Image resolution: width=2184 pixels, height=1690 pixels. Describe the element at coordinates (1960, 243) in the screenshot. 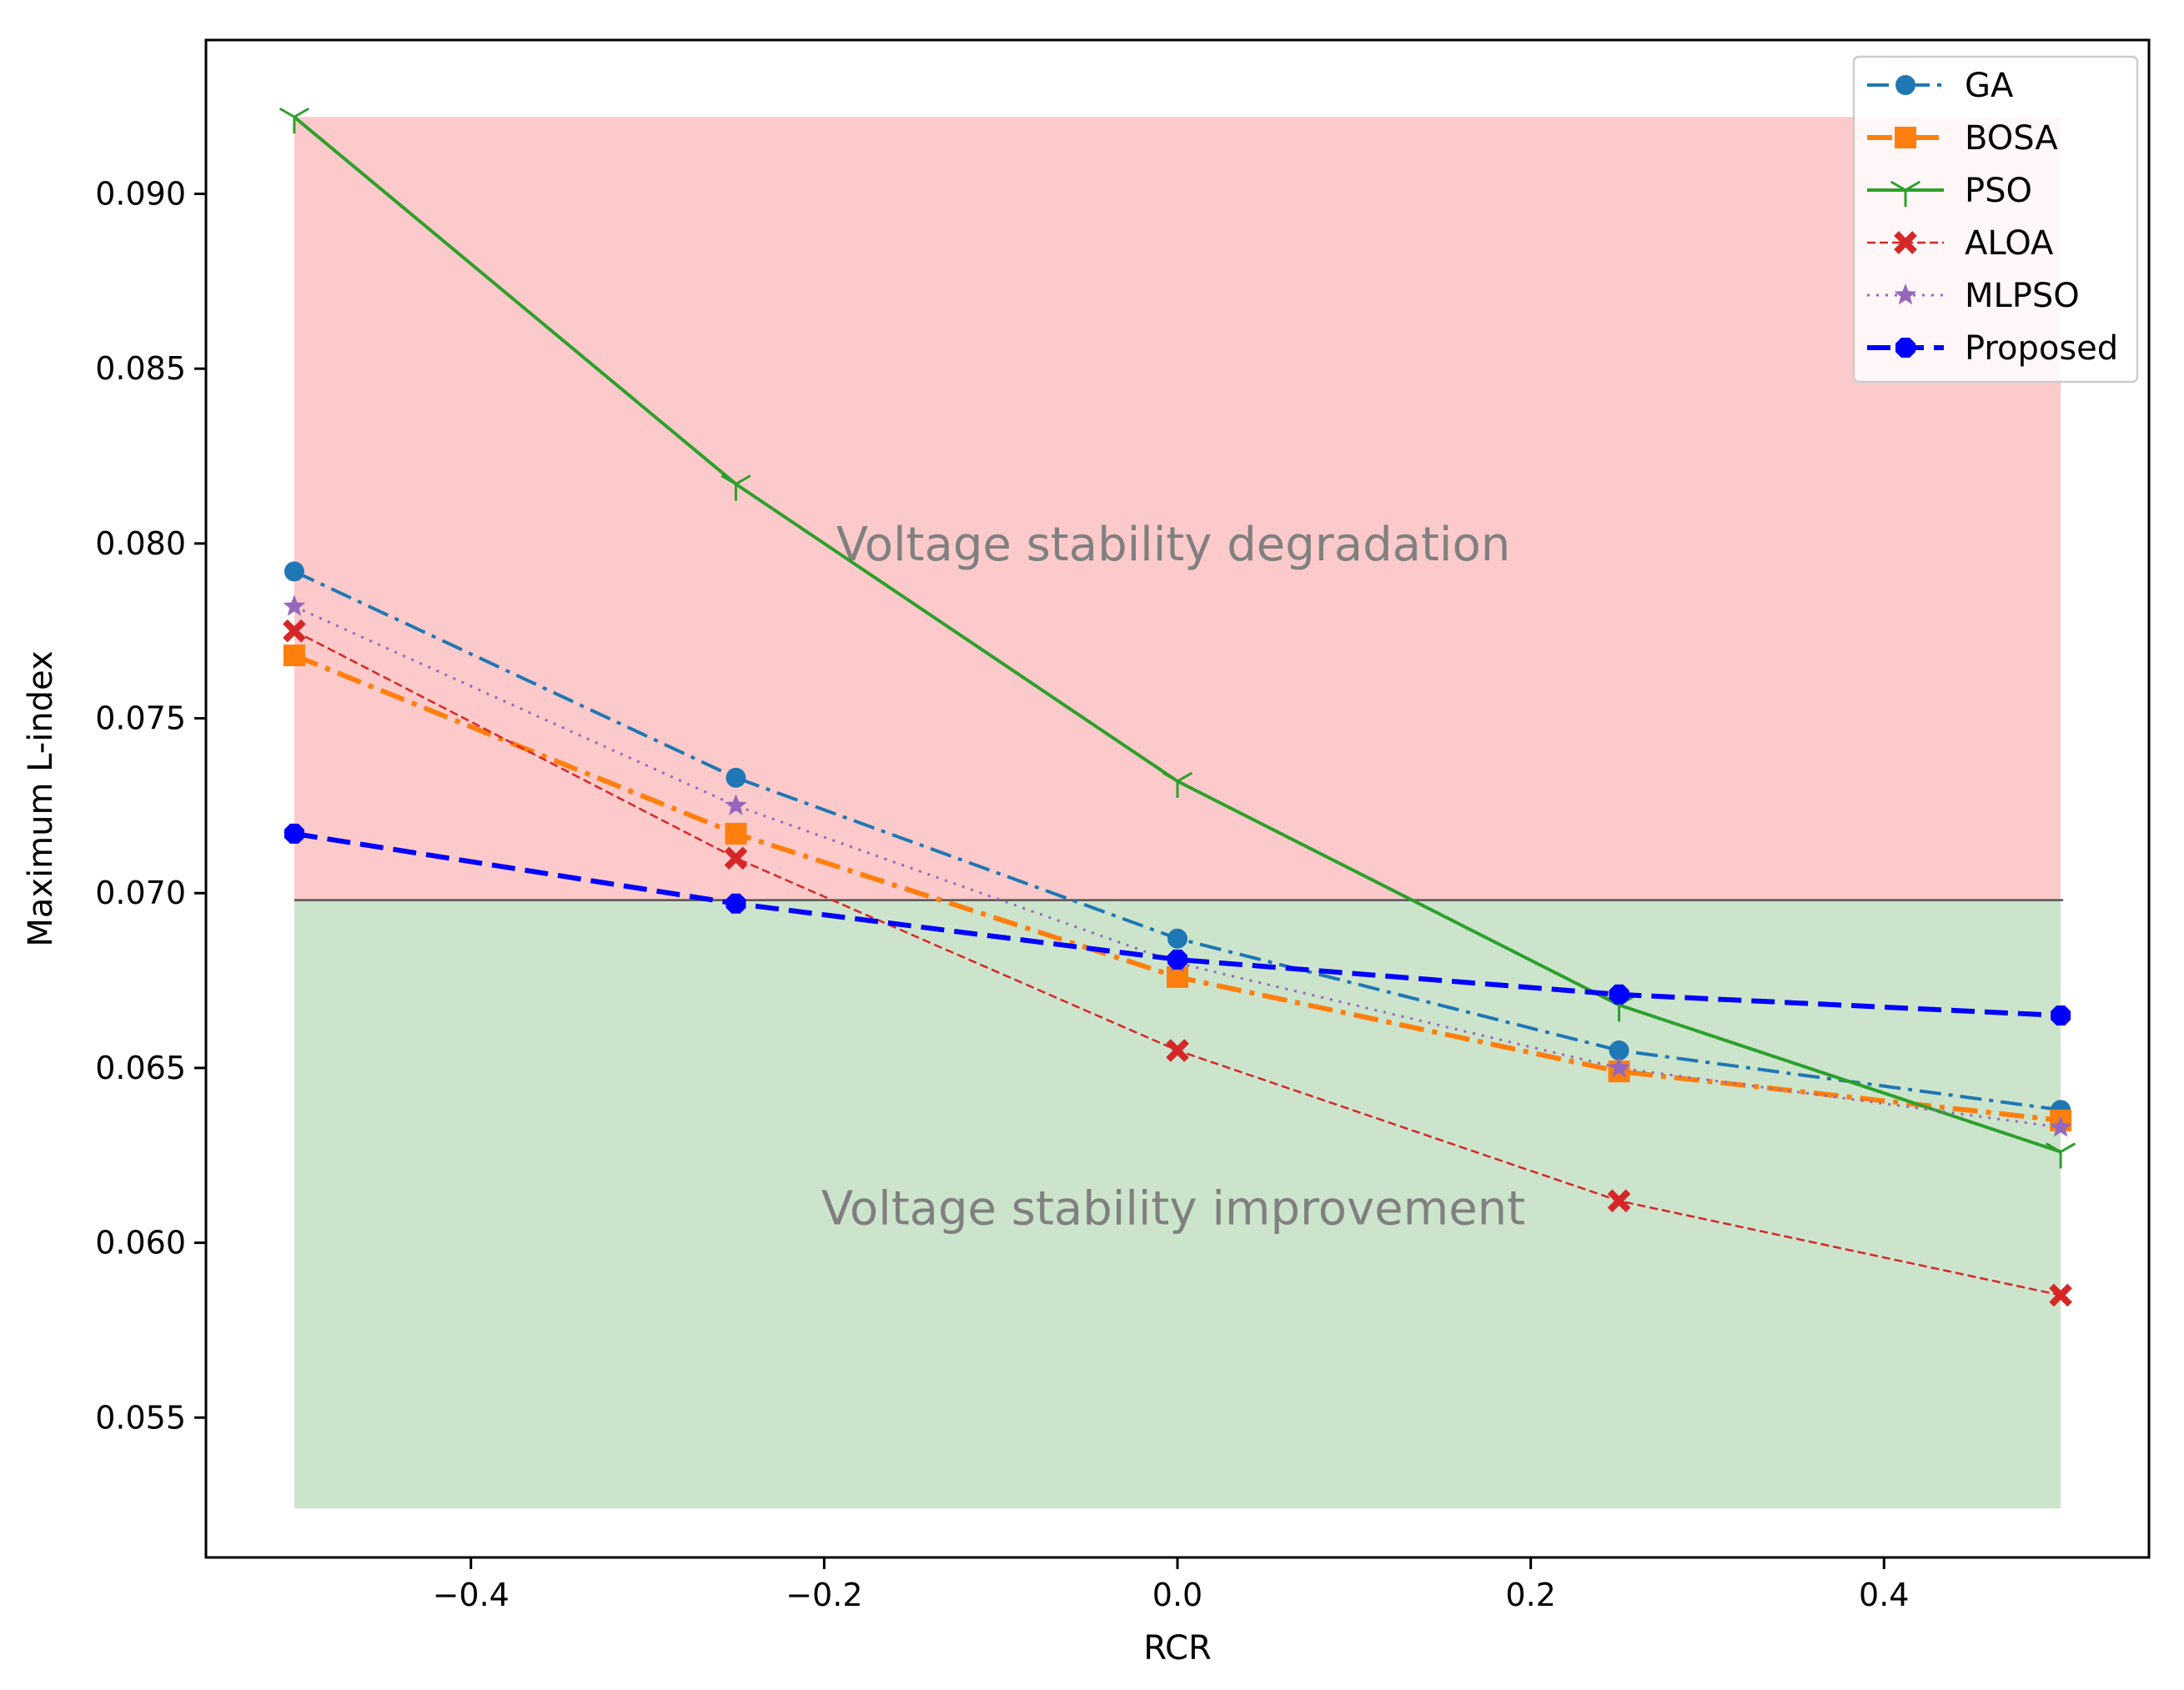

I see `legend-item-aloa: ALOA` at that location.